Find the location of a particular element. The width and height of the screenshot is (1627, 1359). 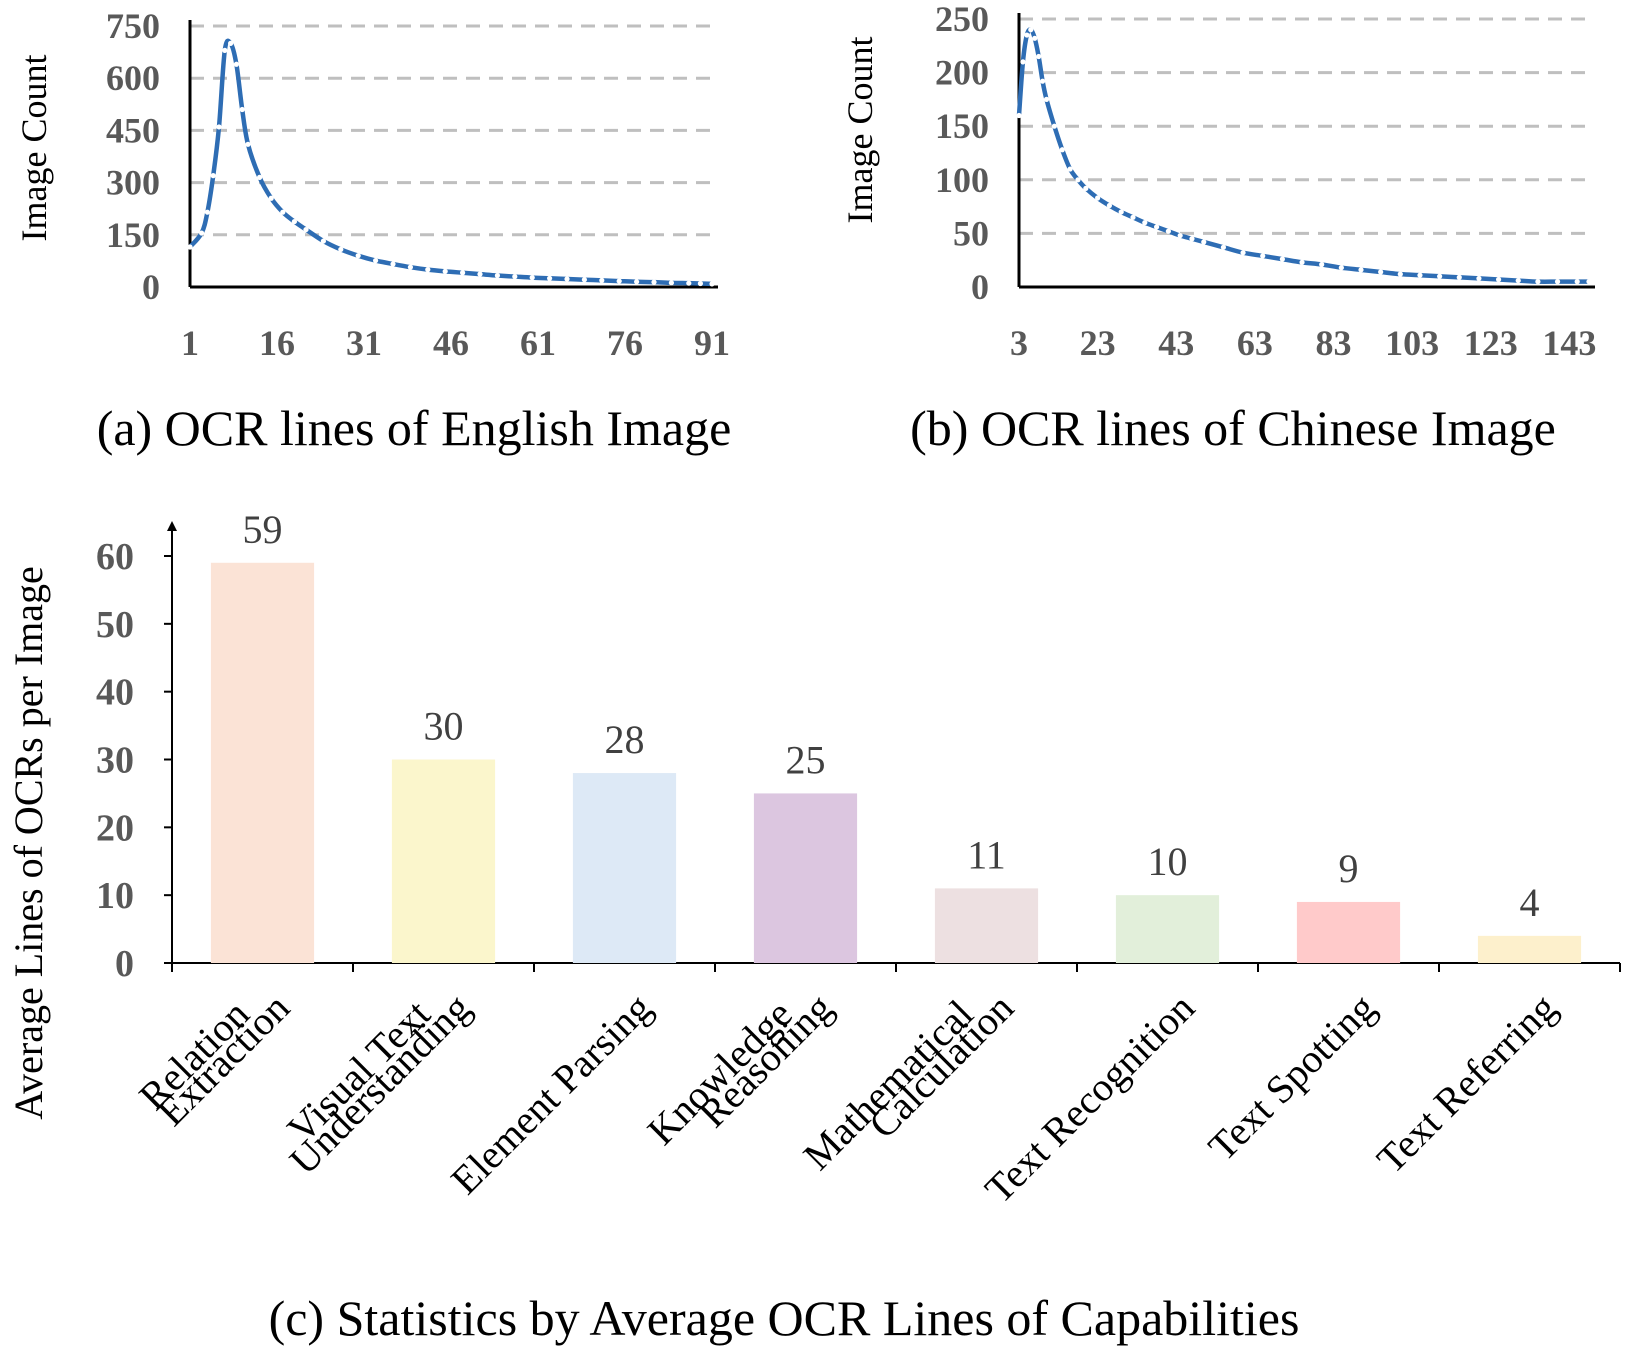

bar-value-label: 4 is located at coordinates (1530, 902).